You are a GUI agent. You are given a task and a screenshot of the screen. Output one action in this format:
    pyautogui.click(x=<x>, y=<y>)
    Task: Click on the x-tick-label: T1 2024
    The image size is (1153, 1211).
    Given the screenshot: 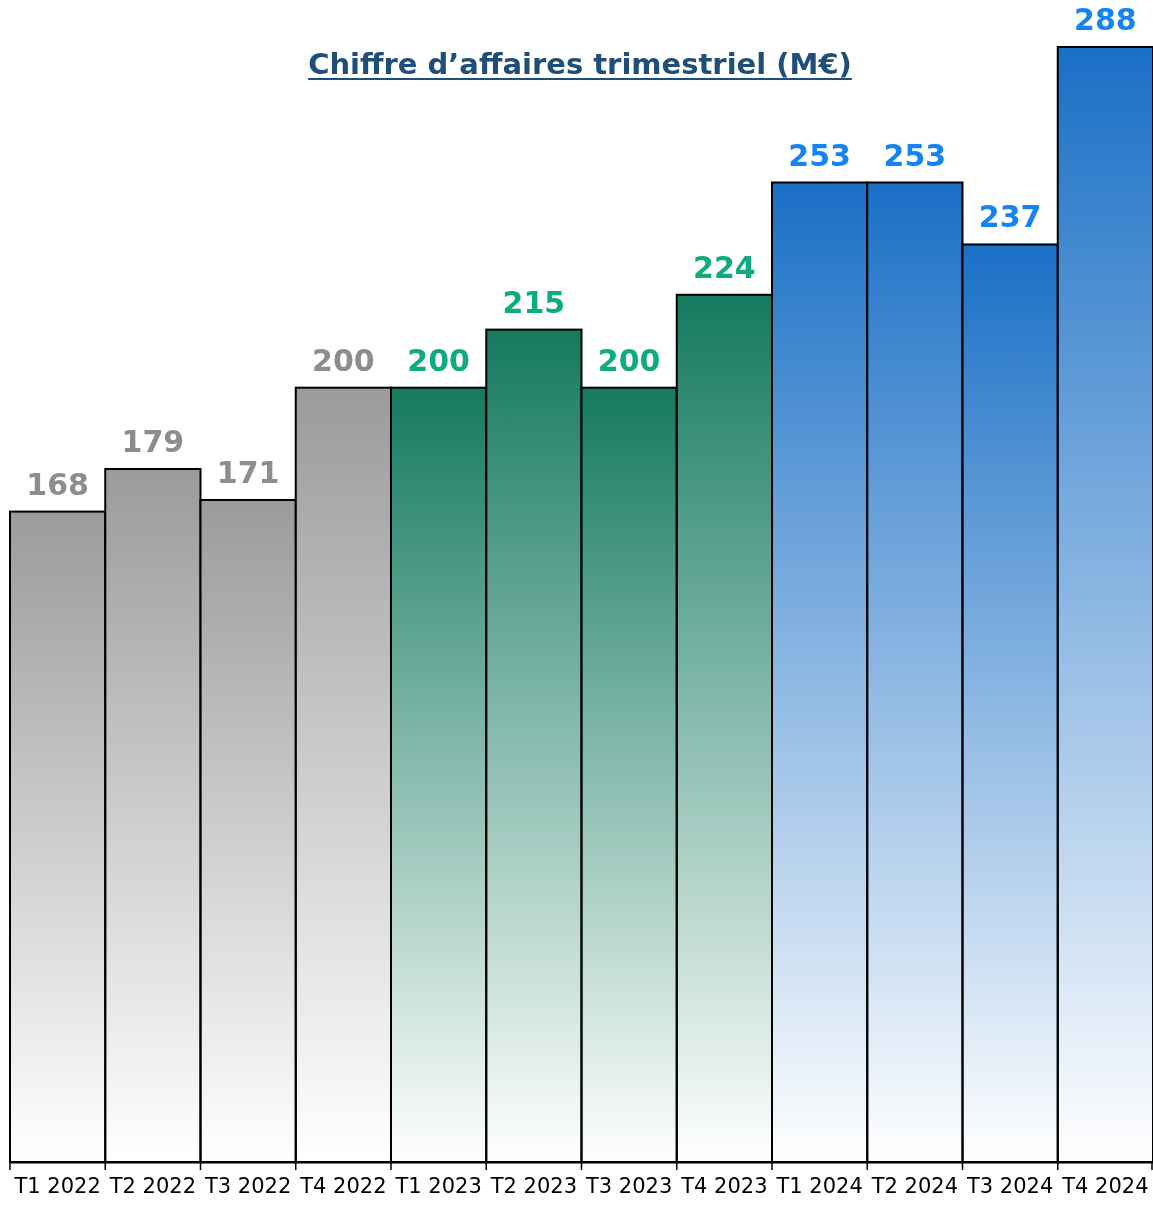 What is the action you would take?
    pyautogui.click(x=819, y=1186)
    